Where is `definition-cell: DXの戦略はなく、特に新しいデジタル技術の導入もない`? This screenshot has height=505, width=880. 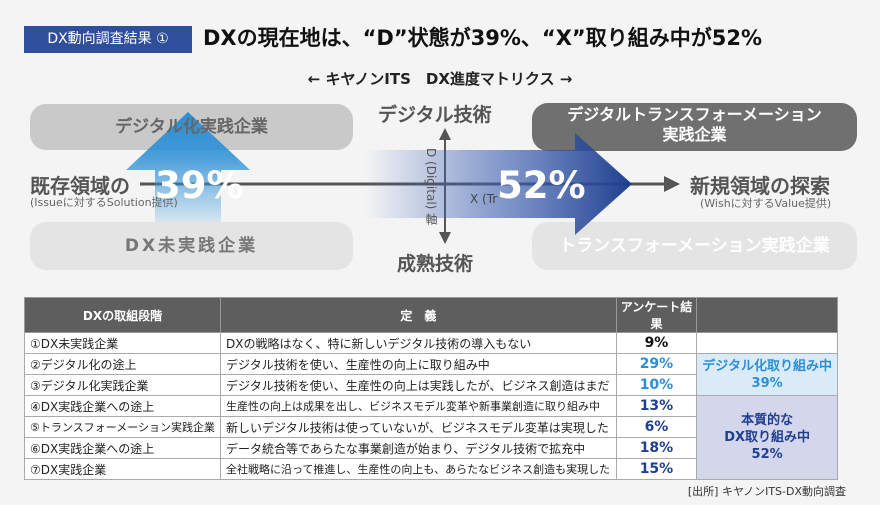 definition-cell: DXの戦略はなく、特に新しいデジタル技術の導入もない is located at coordinates (418, 343).